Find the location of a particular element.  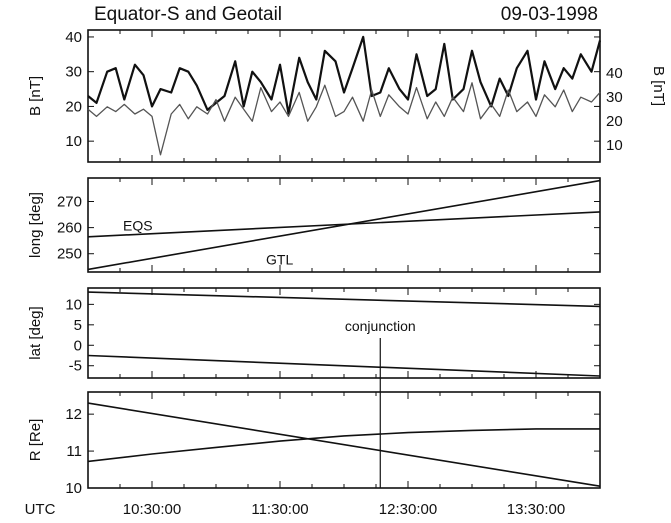

chart-title: Equator-S and Geotail is located at coordinates (188, 14).